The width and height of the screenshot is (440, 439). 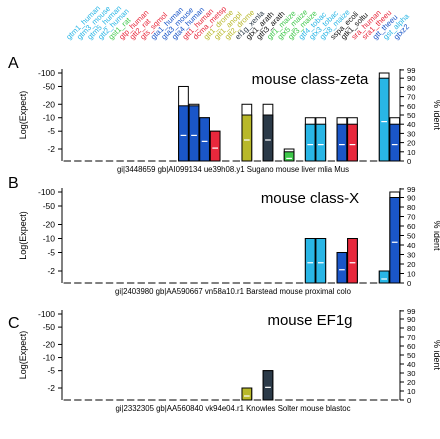 I want to click on panel-title: mouse class-X, so click(x=310, y=198).